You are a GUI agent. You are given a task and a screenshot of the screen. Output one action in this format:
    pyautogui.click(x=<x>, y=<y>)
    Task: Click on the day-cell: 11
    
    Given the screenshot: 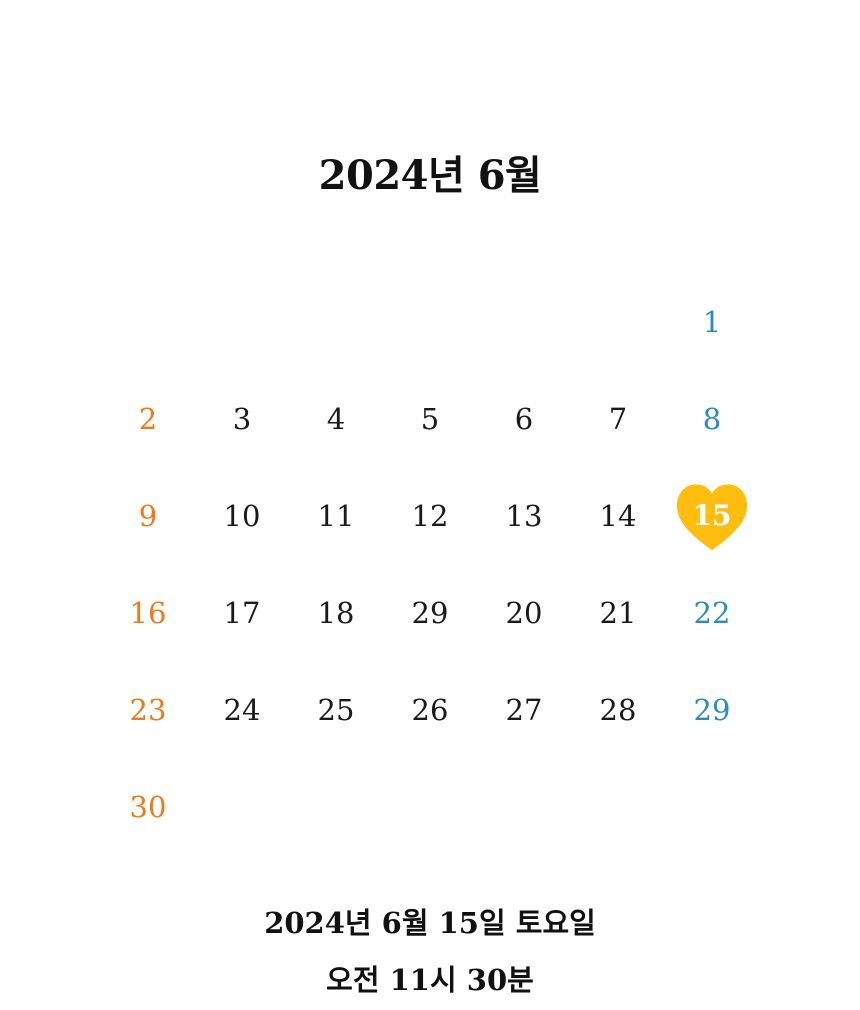 What is the action you would take?
    pyautogui.click(x=336, y=515)
    